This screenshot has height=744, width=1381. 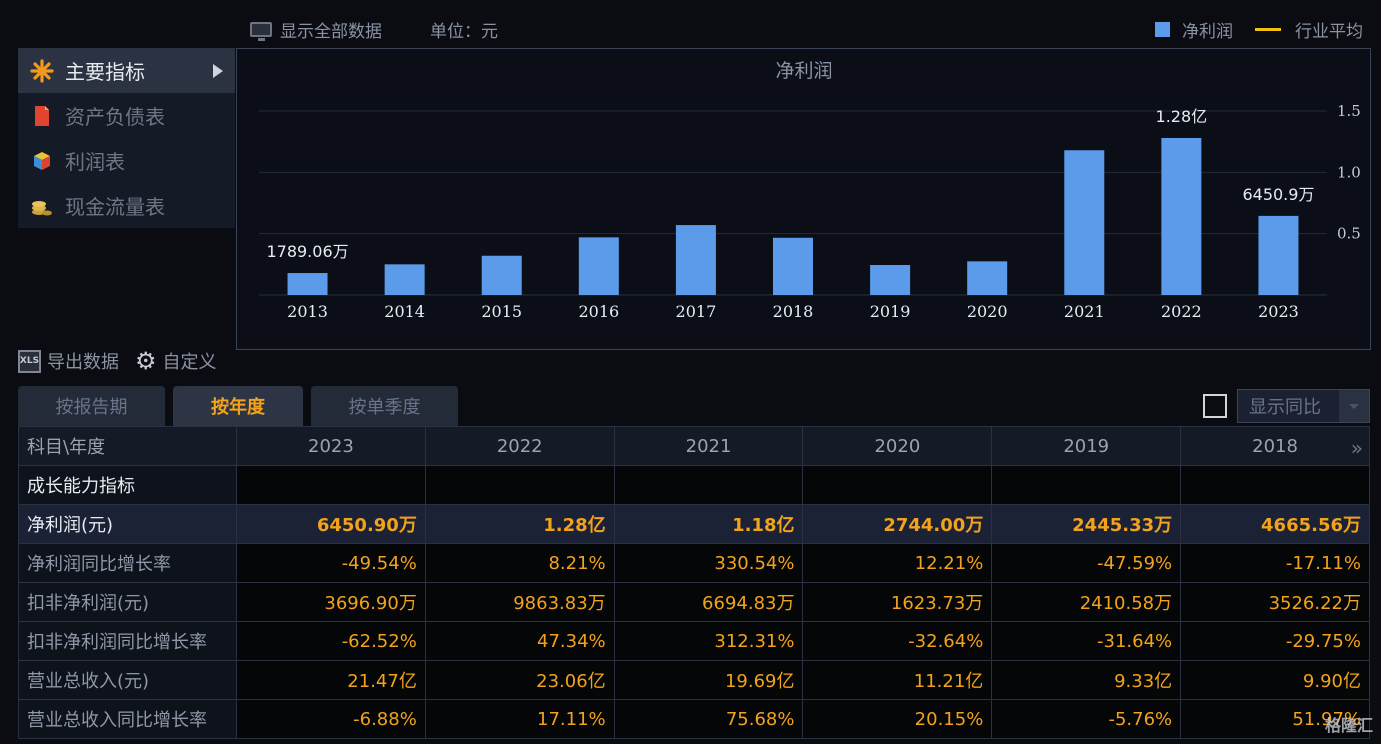 What do you see at coordinates (42, 206) in the screenshot?
I see `coins-icon` at bounding box center [42, 206].